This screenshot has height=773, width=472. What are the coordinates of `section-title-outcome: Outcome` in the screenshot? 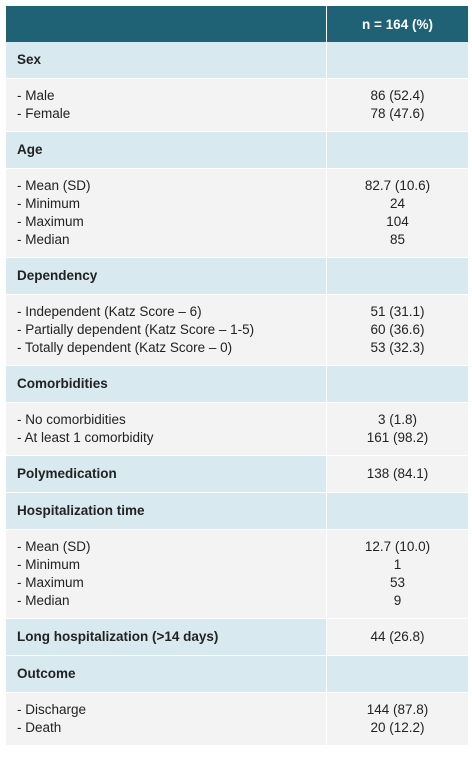 It's located at (166, 674).